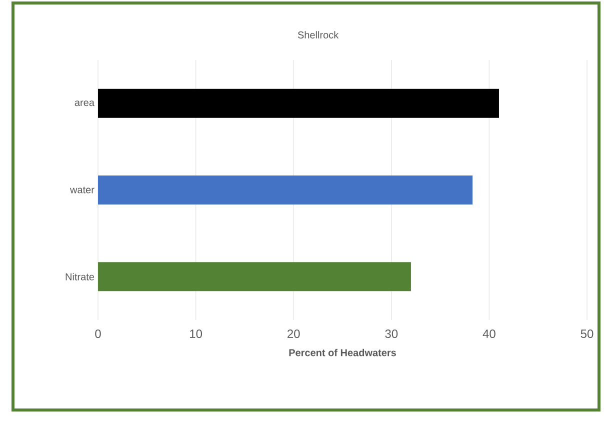 The height and width of the screenshot is (421, 604). I want to click on y-tick-label: Nitrate, so click(80, 276).